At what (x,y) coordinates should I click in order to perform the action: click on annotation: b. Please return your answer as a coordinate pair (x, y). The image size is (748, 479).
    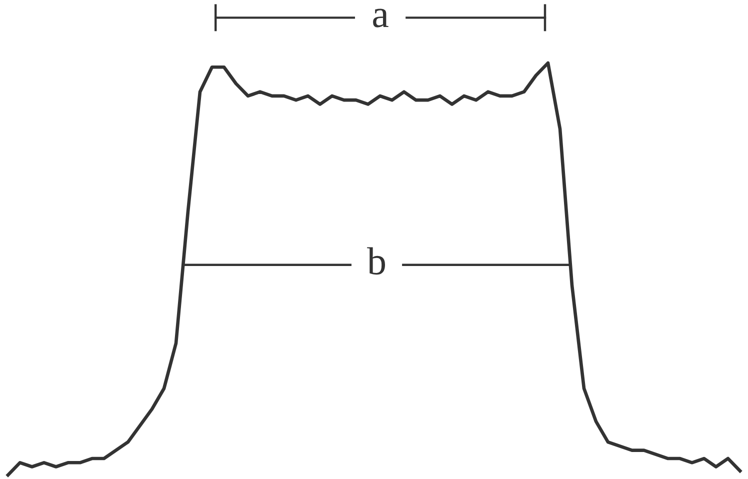
    Looking at the image, I should click on (376, 261).